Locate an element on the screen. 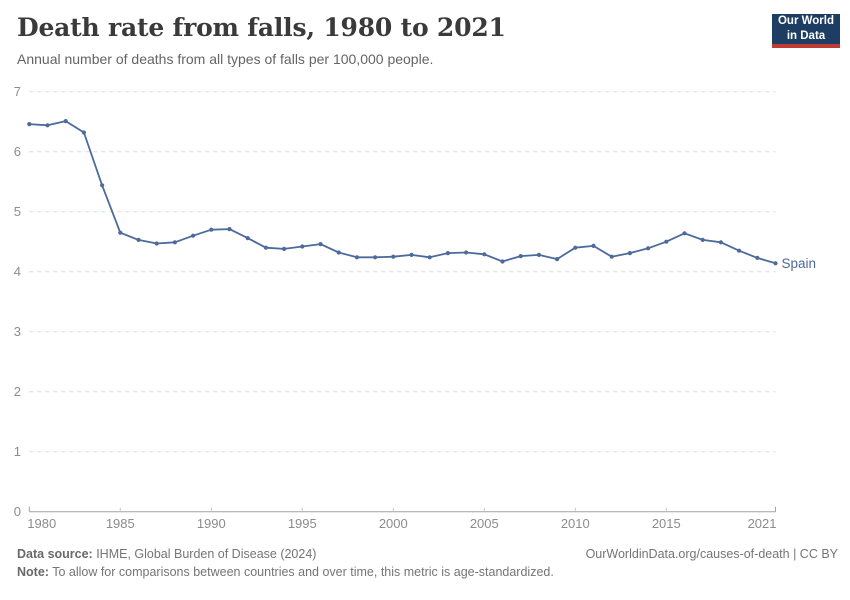 This screenshot has width=850, height=600. y-tick-label: 7 is located at coordinates (17, 91).